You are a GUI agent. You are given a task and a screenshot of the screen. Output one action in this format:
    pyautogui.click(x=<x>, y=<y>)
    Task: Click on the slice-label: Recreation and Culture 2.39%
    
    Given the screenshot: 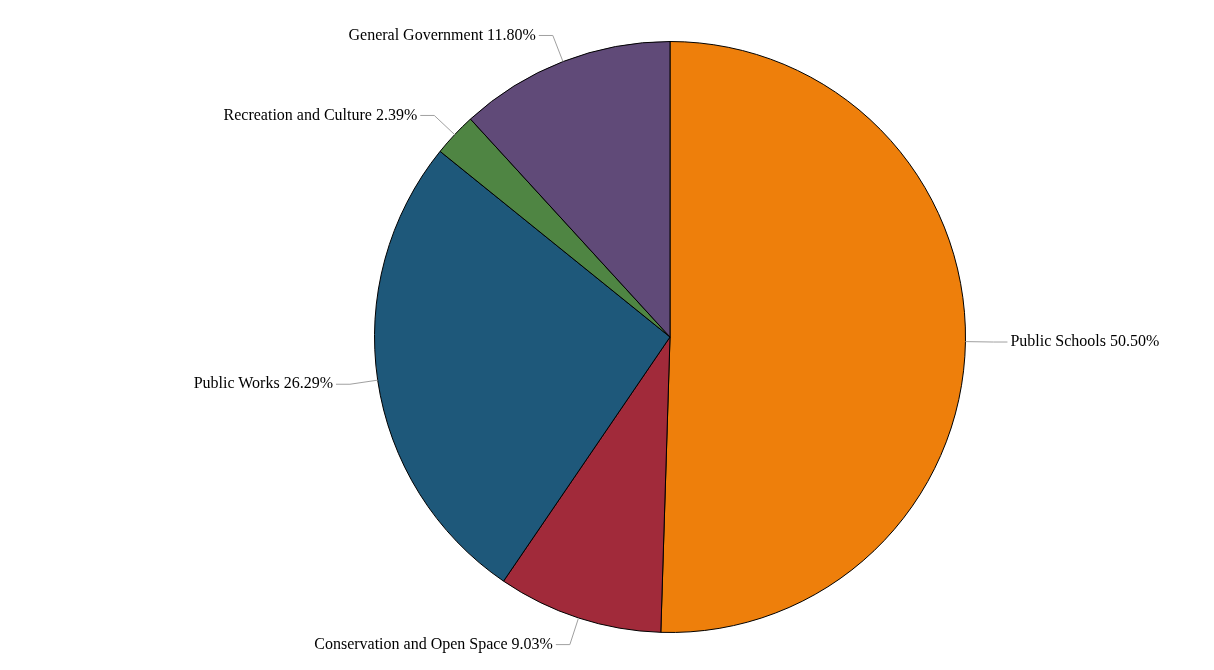 What is the action you would take?
    pyautogui.click(x=320, y=114)
    